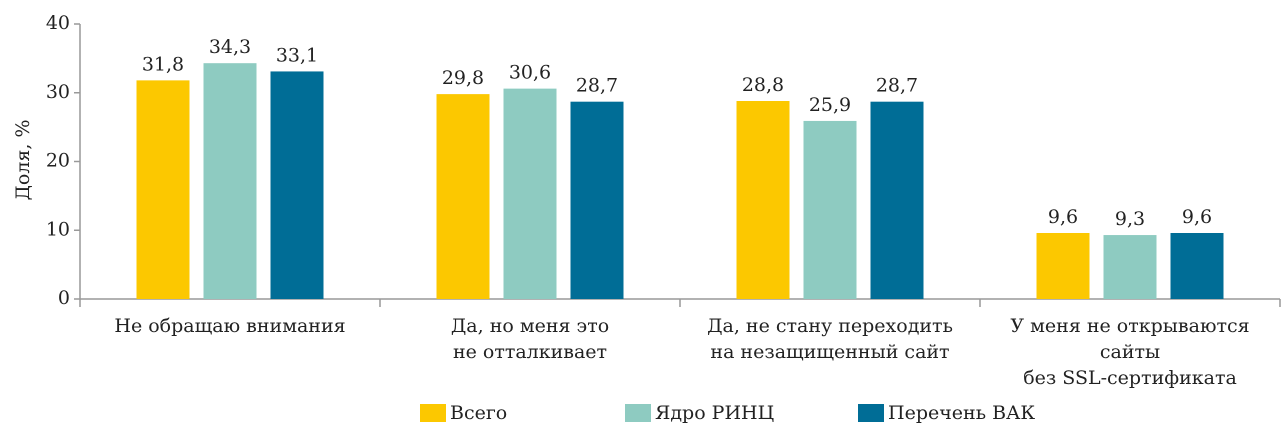  What do you see at coordinates (1130, 219) in the screenshot?
I see `value-label: 9,3` at bounding box center [1130, 219].